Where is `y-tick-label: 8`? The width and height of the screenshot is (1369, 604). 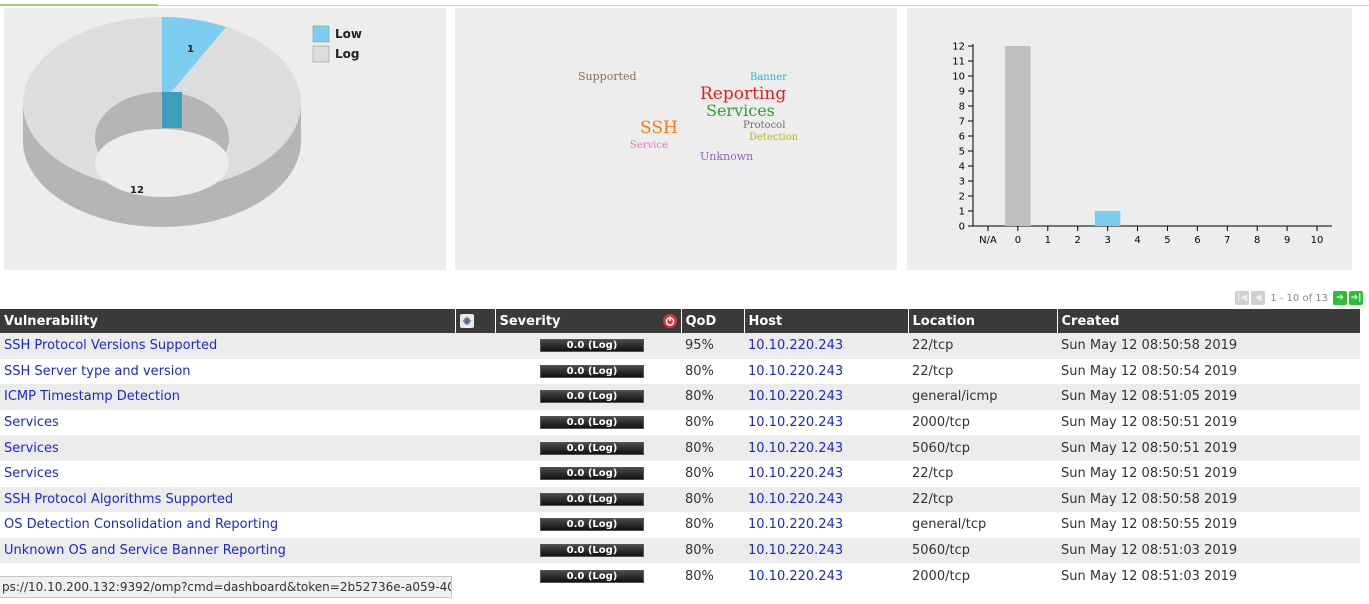
y-tick-label: 8 is located at coordinates (962, 107).